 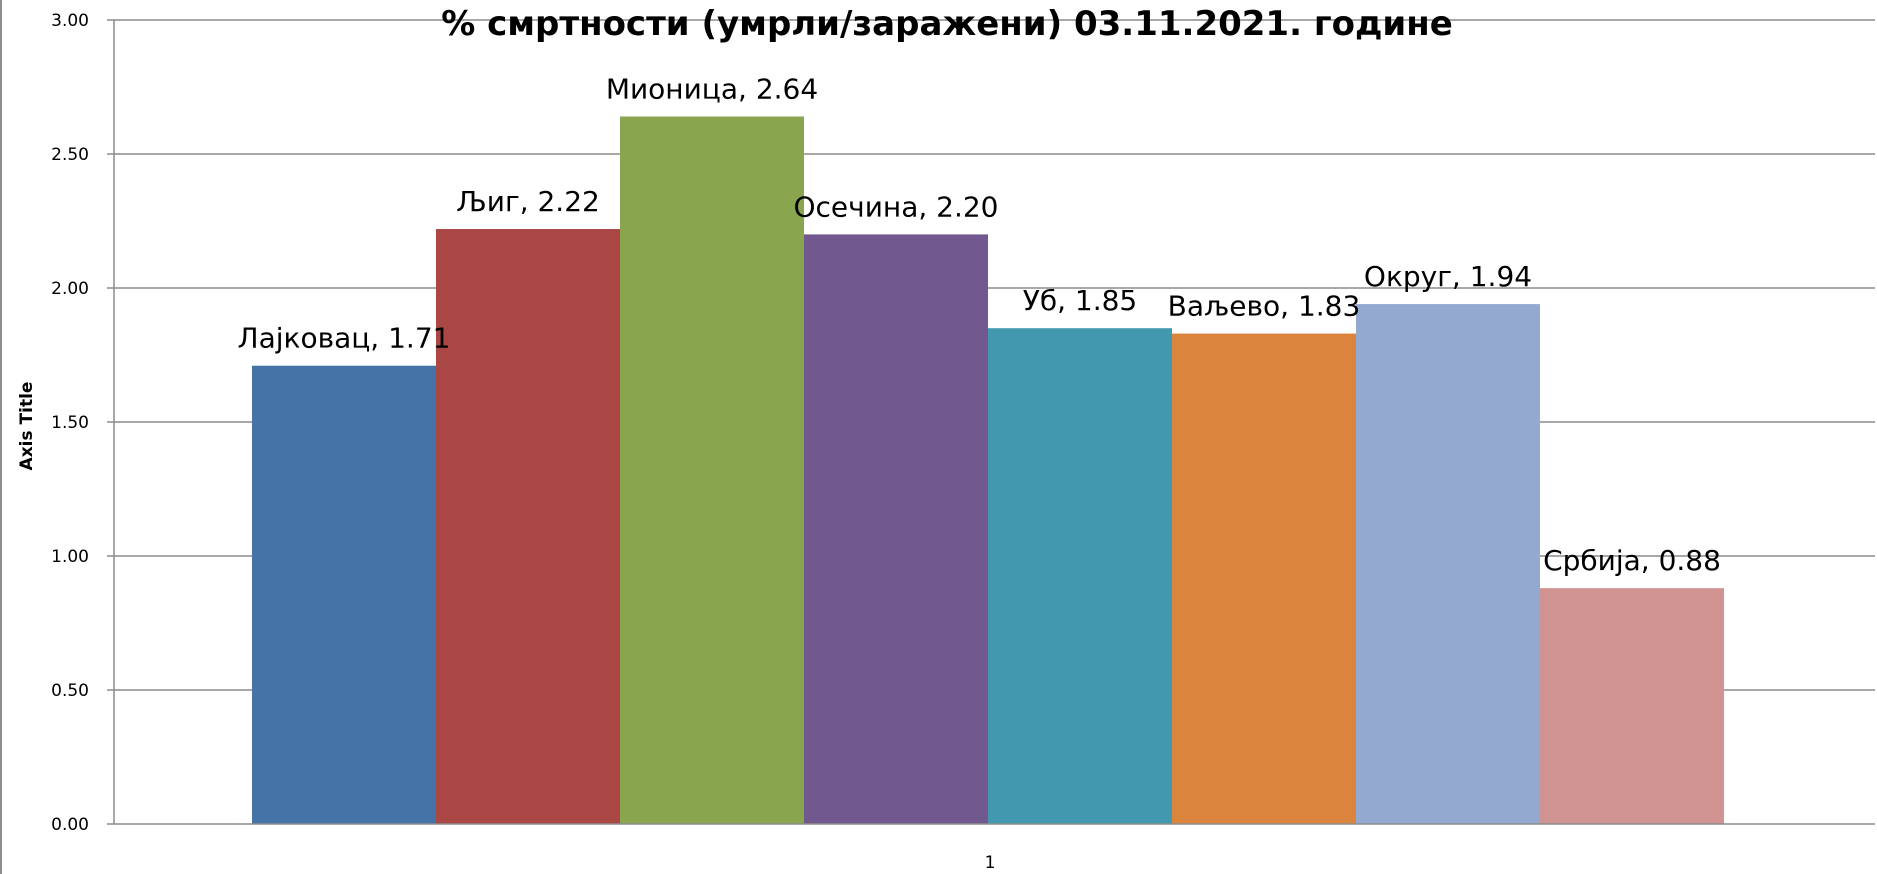 What do you see at coordinates (70, 21) in the screenshot?
I see `y-tick-label: 3.00` at bounding box center [70, 21].